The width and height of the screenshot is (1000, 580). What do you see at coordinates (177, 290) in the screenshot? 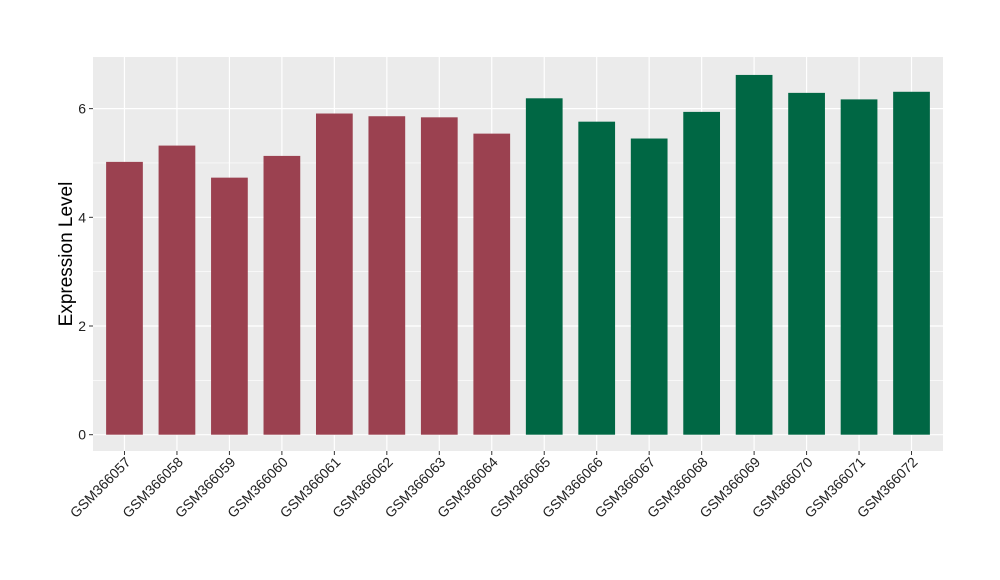
I see `bar-GSM366058` at bounding box center [177, 290].